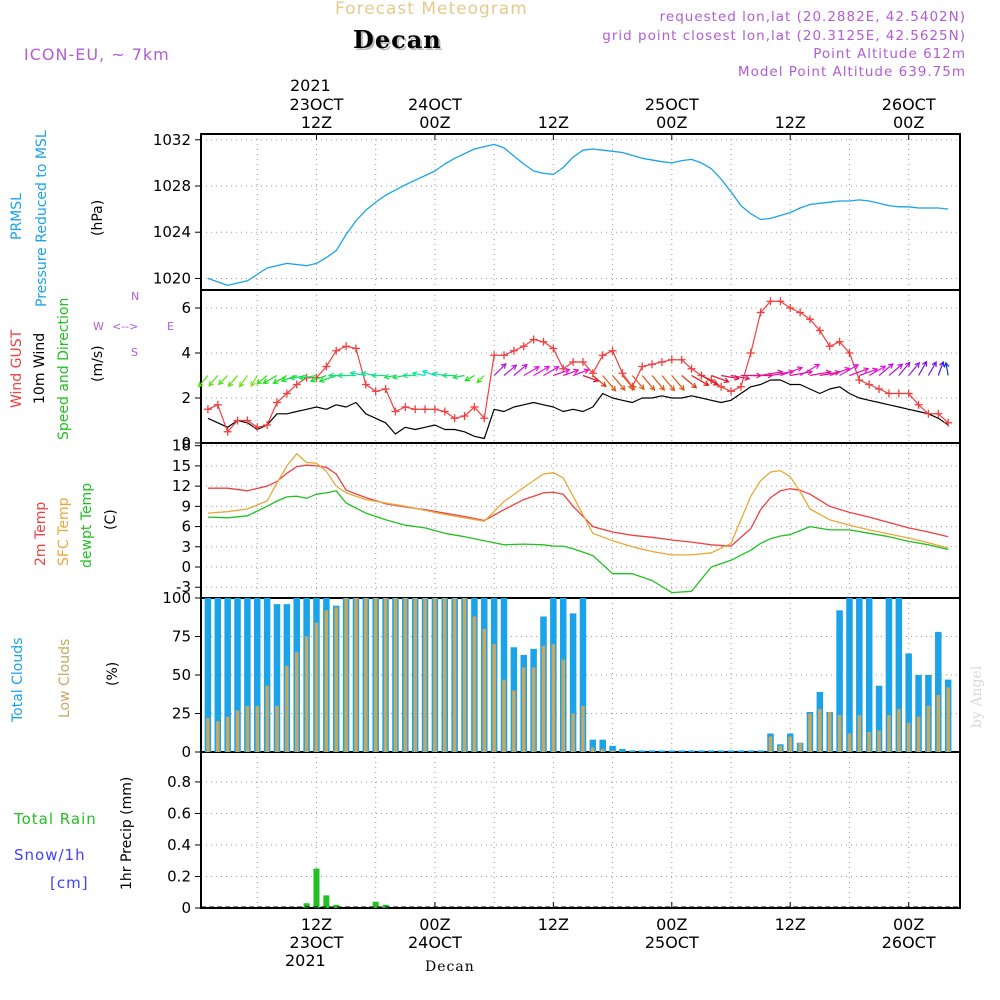 This screenshot has width=1000, height=1000. What do you see at coordinates (186, 567) in the screenshot?
I see `ytick-label-temperature: 0` at bounding box center [186, 567].